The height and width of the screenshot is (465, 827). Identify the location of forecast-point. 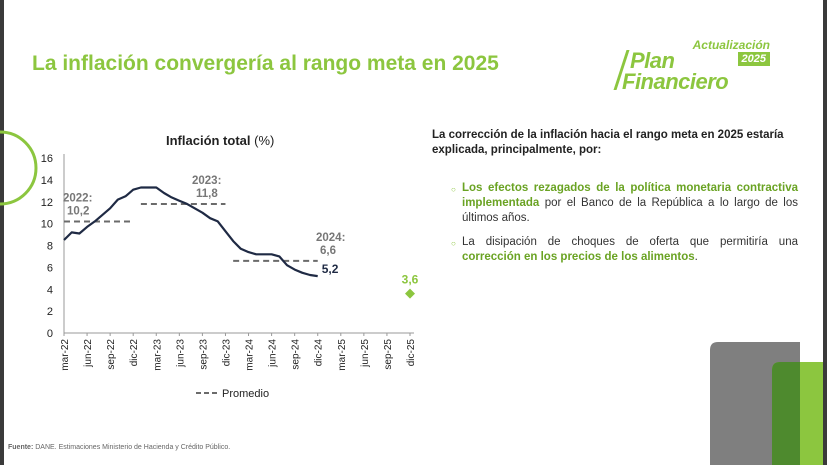
(410, 293).